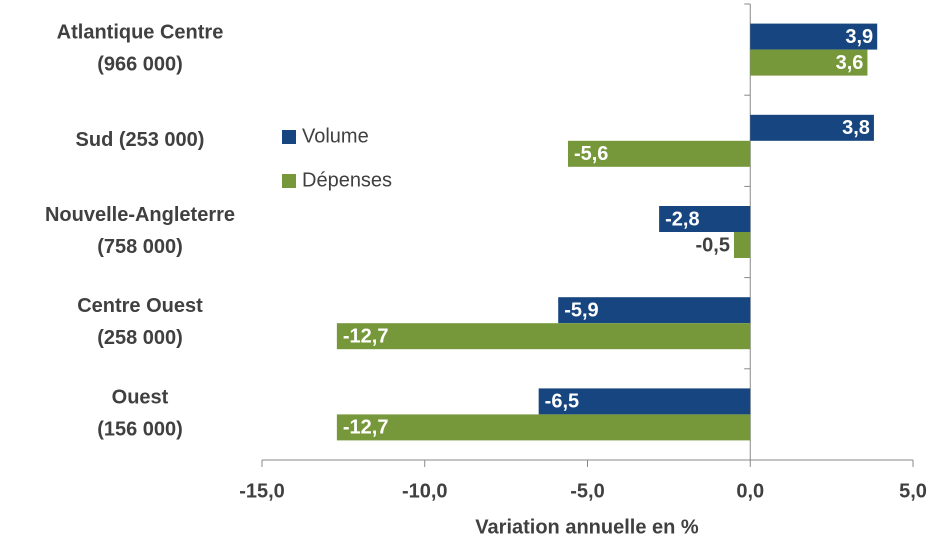 This screenshot has height=545, width=932. I want to click on value-label: 3,9, so click(859, 37).